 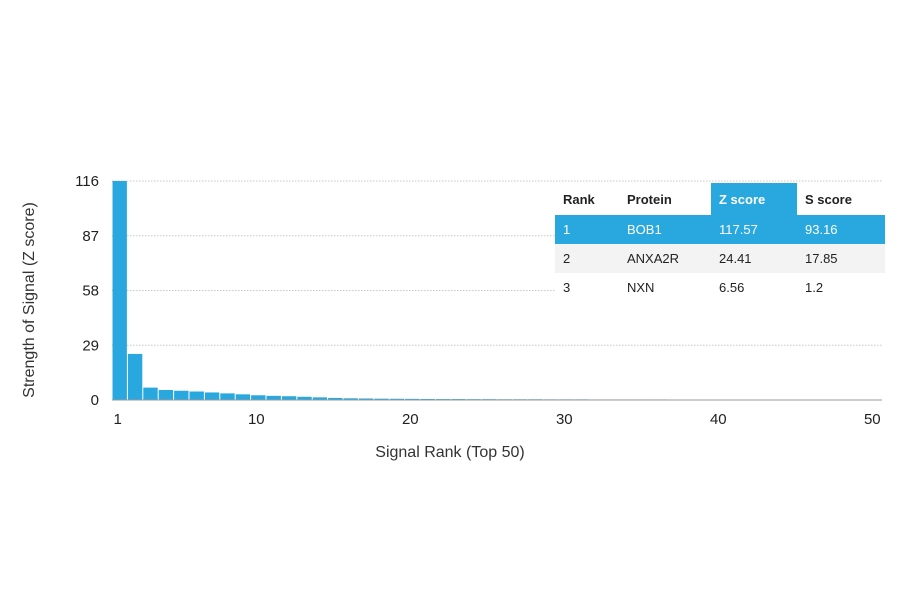 I want to click on header-protein: Protein, so click(x=649, y=199).